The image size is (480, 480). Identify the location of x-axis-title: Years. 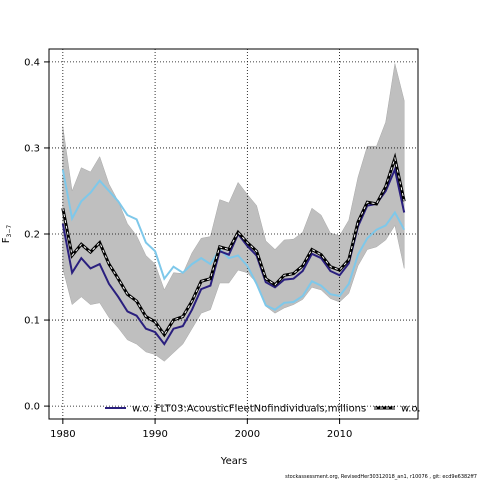
(233, 461).